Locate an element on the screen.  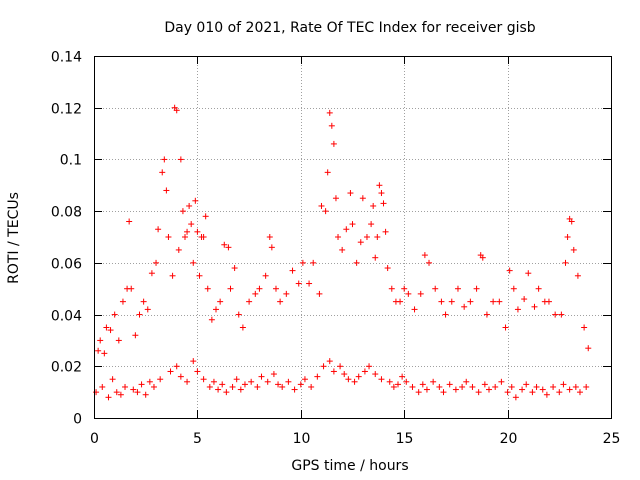
y-tick-label: 0 is located at coordinates (77, 420).